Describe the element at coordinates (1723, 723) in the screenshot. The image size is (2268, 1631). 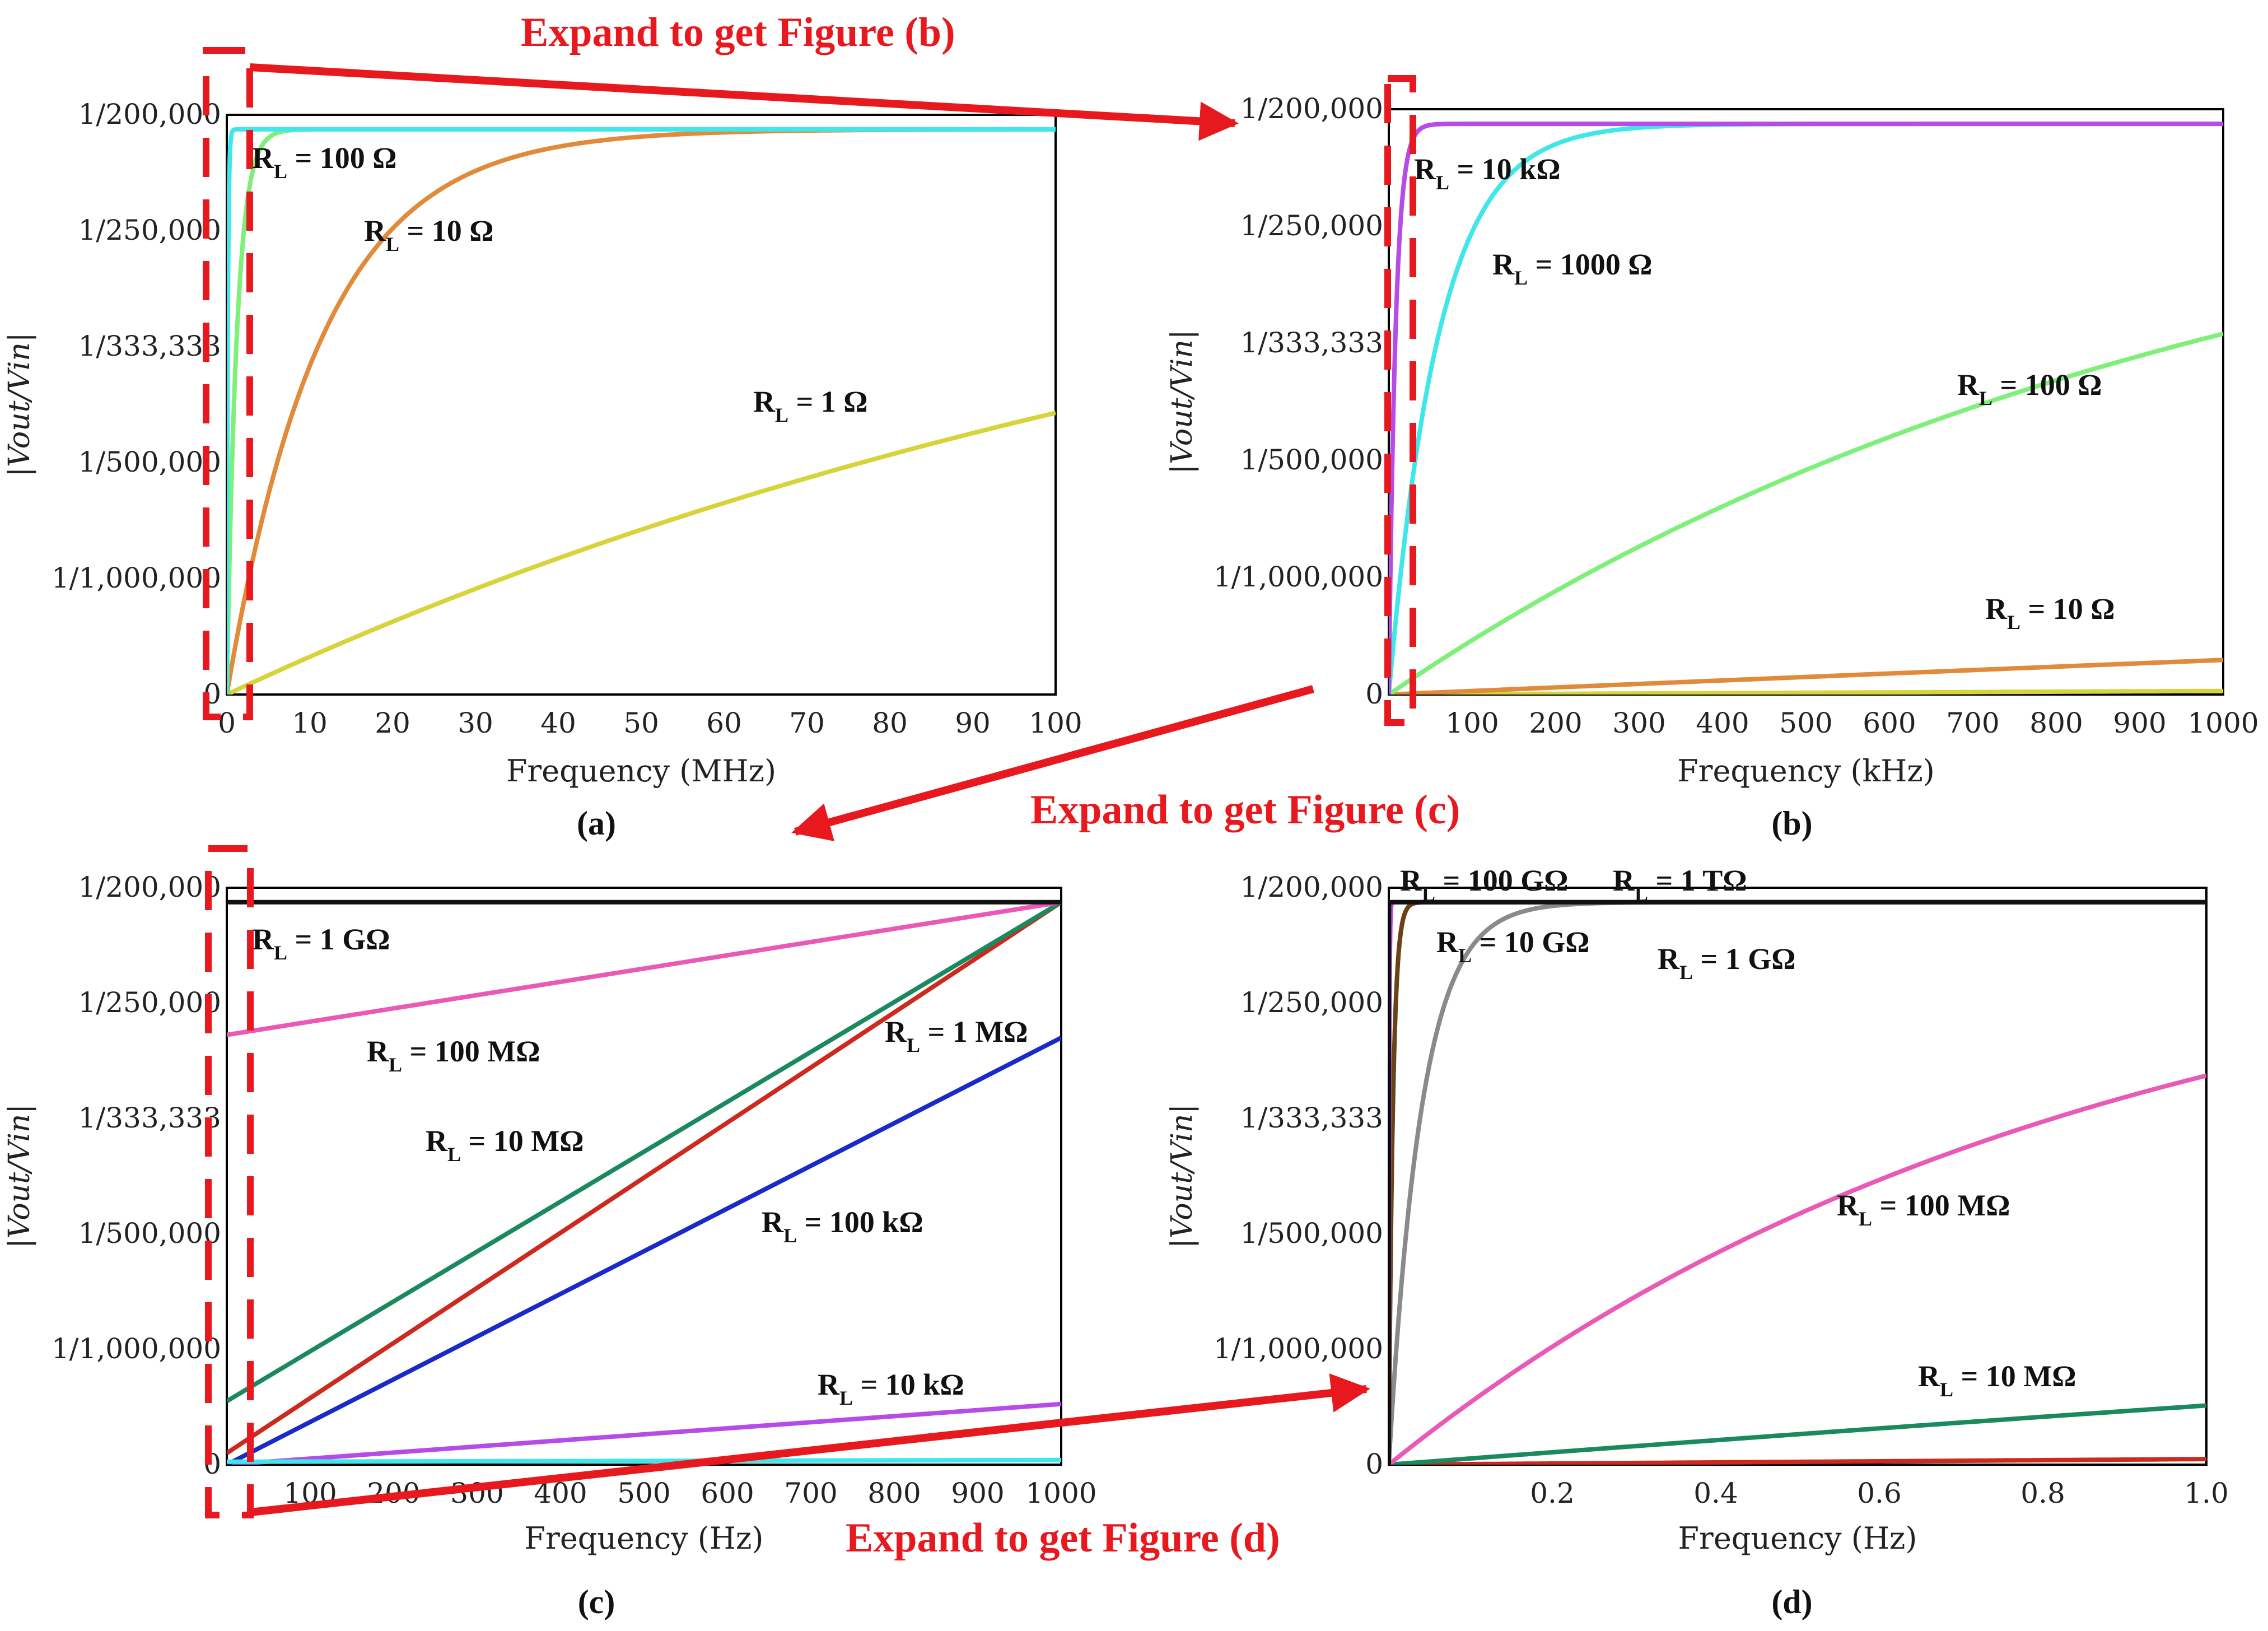
I see `x-tick-label: 400` at that location.